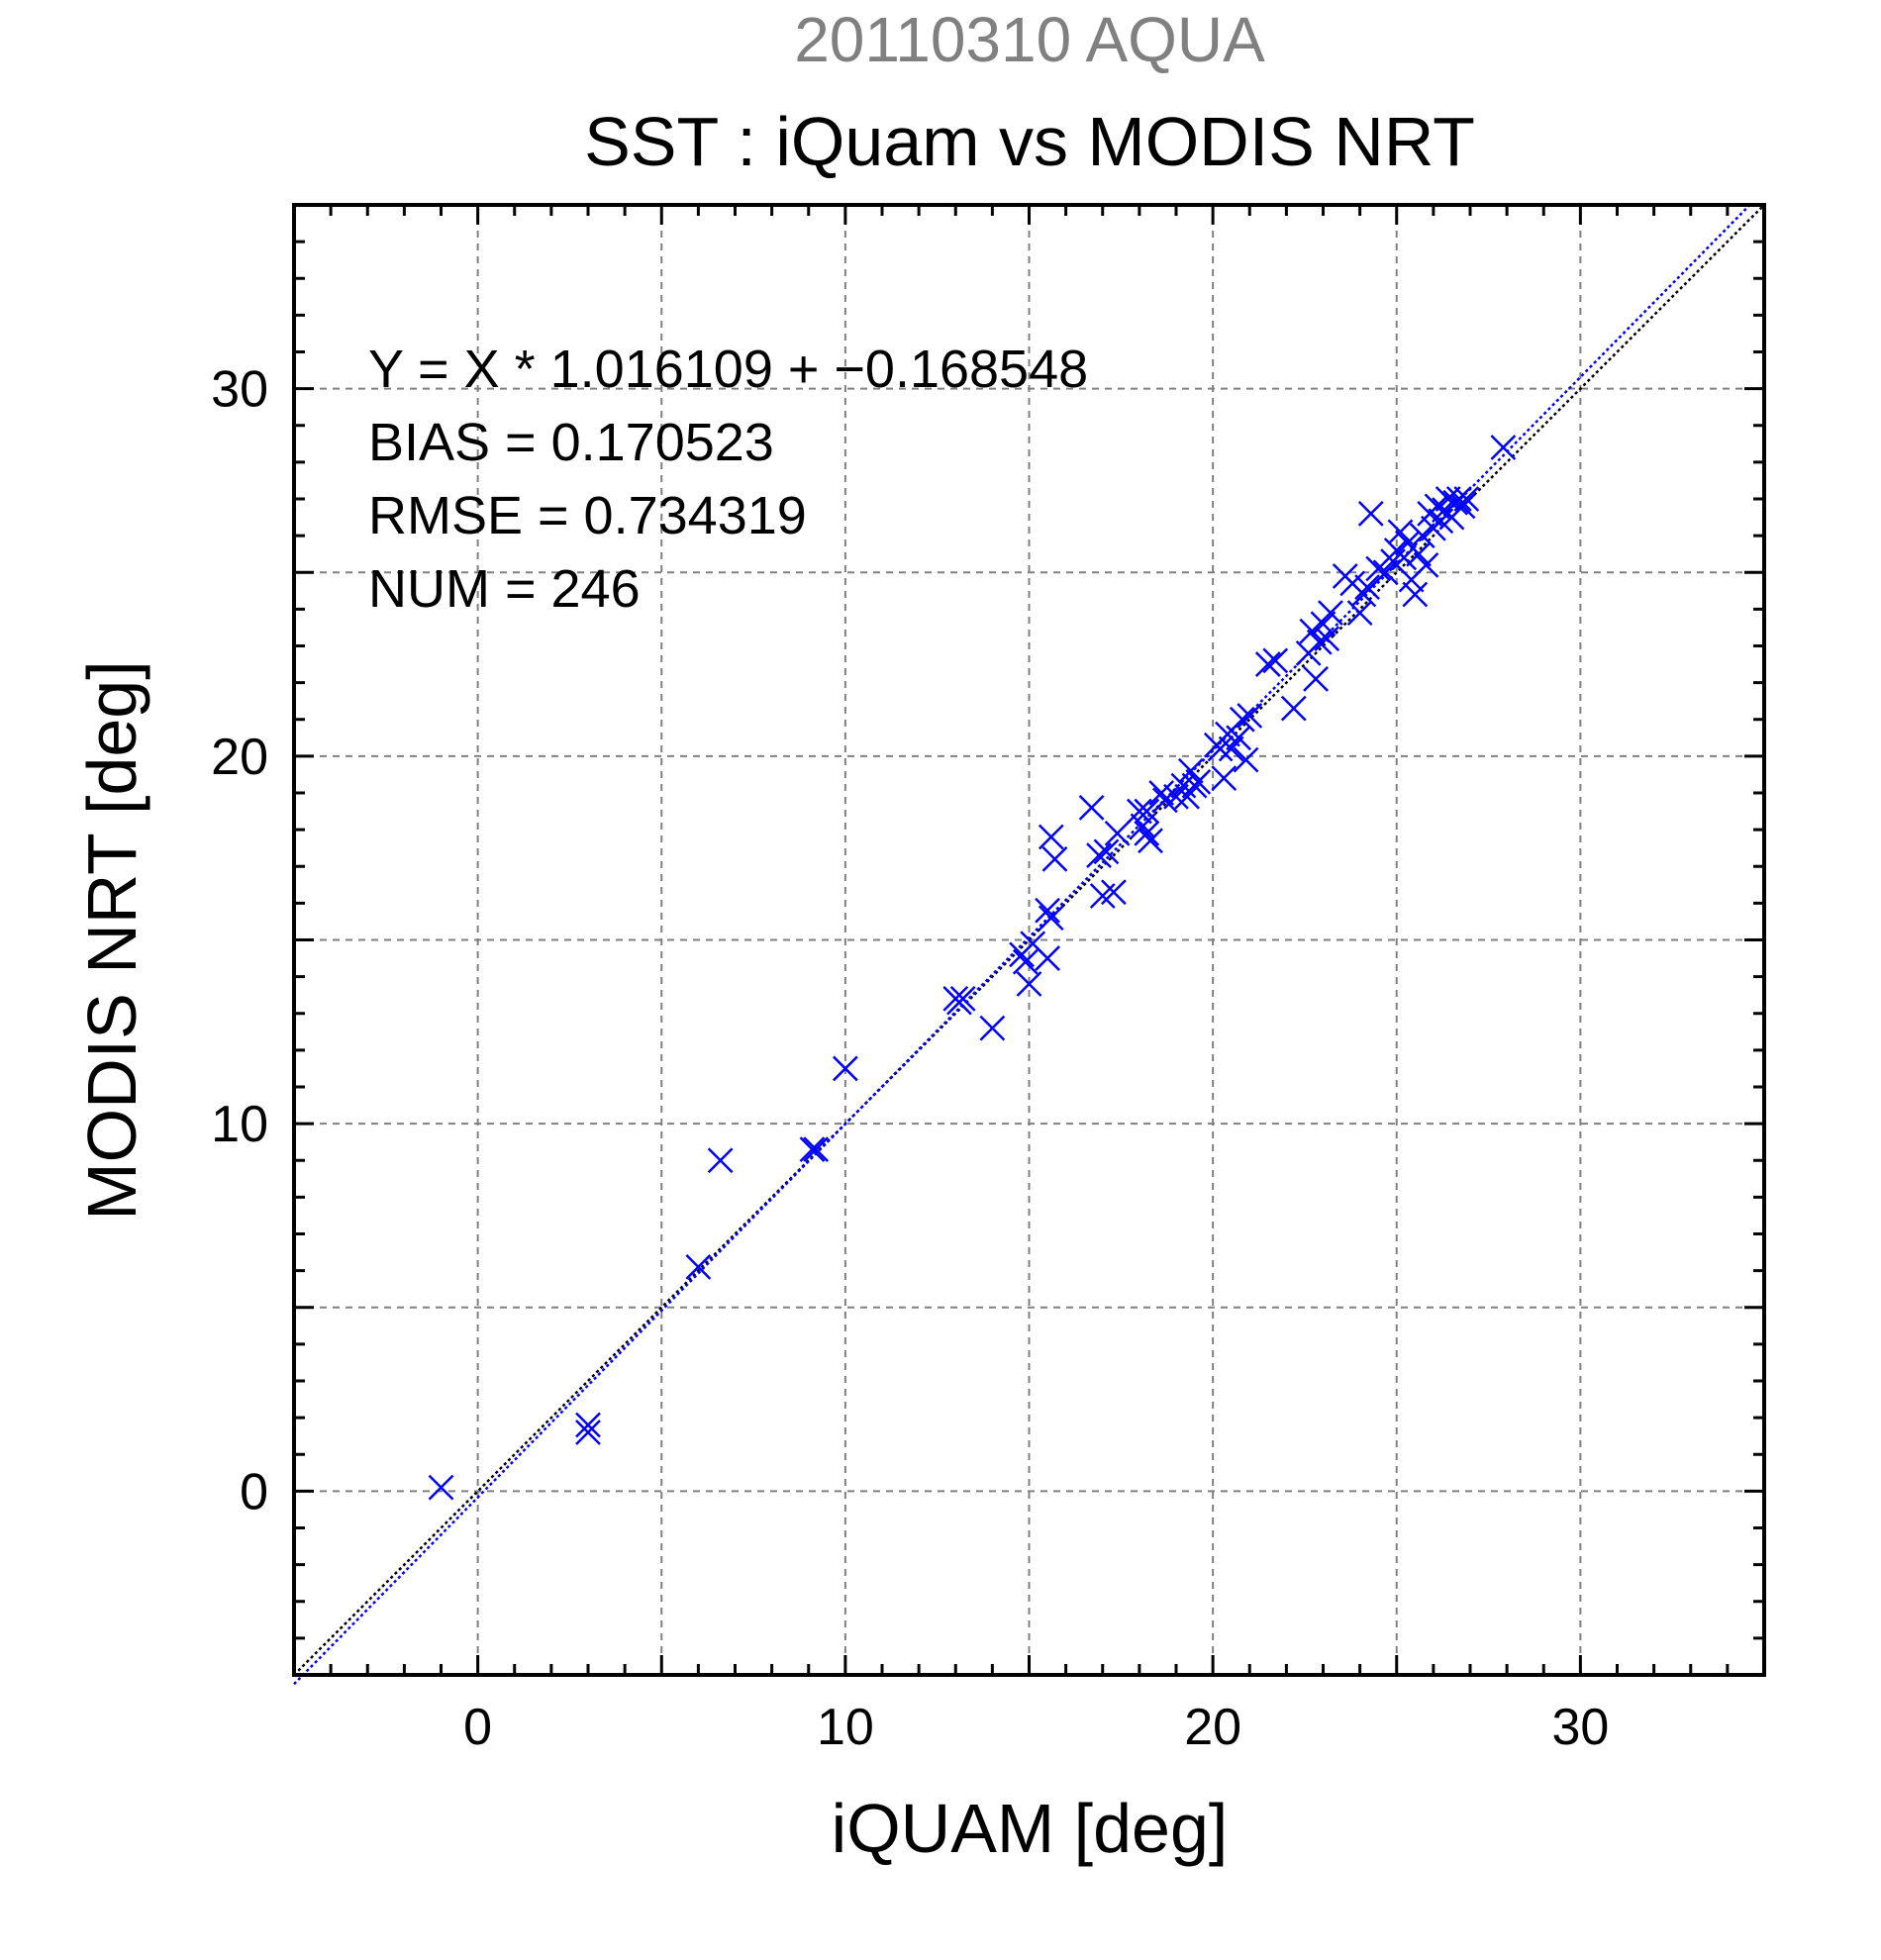  I want to click on x-tick-label: 20, so click(1212, 1727).